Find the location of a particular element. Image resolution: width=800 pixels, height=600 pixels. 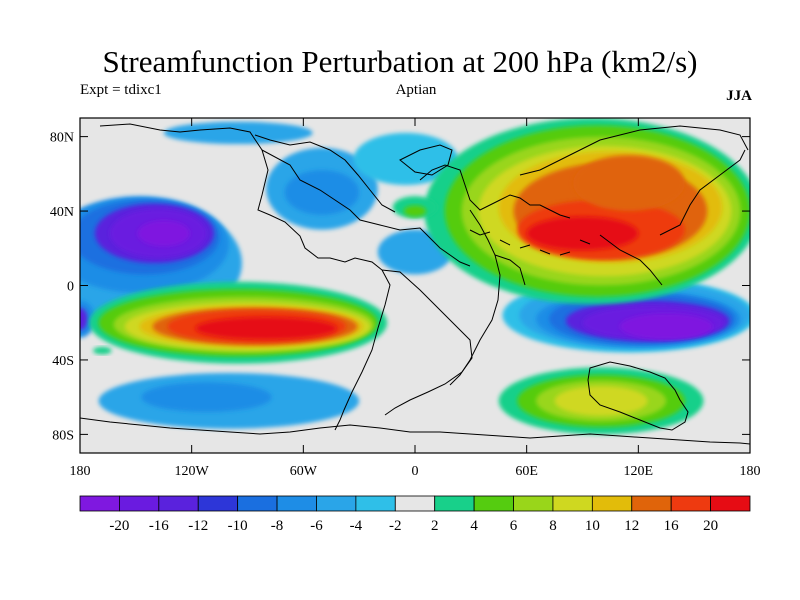

colorbar-label: -16 is located at coordinates (159, 526).